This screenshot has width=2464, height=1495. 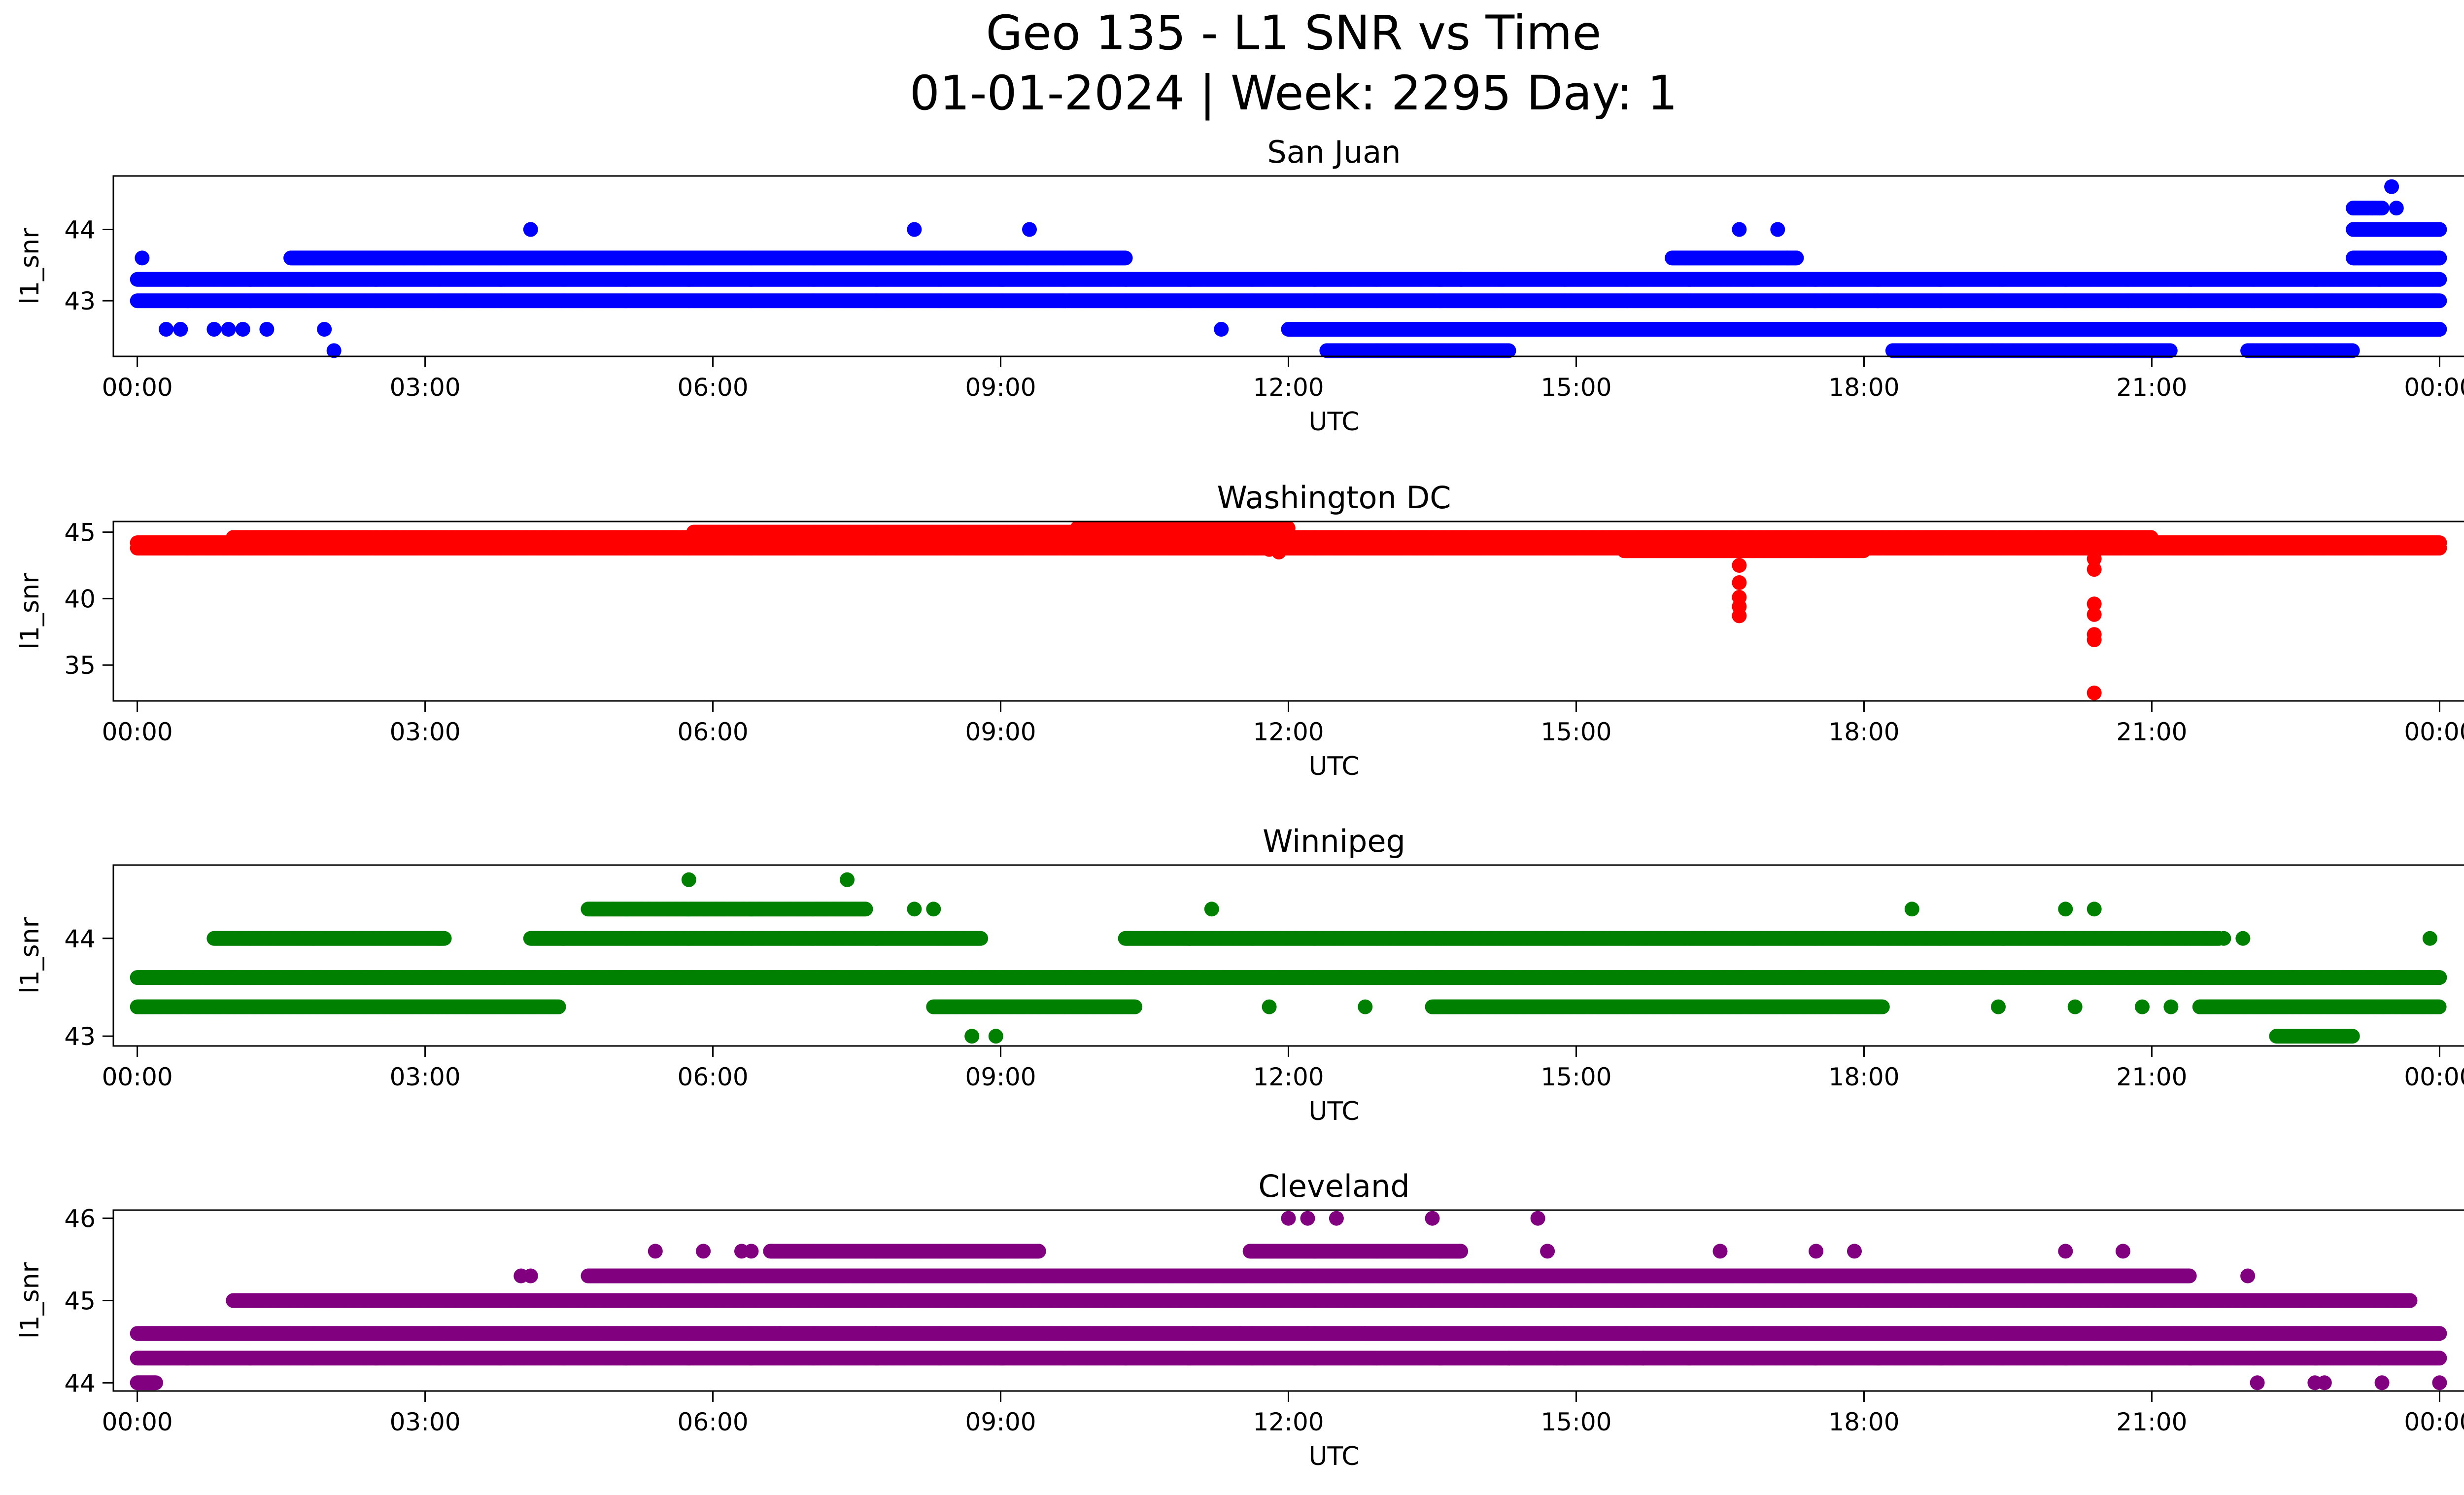 What do you see at coordinates (1334, 152) in the screenshot?
I see `subplot-title: San Juan` at bounding box center [1334, 152].